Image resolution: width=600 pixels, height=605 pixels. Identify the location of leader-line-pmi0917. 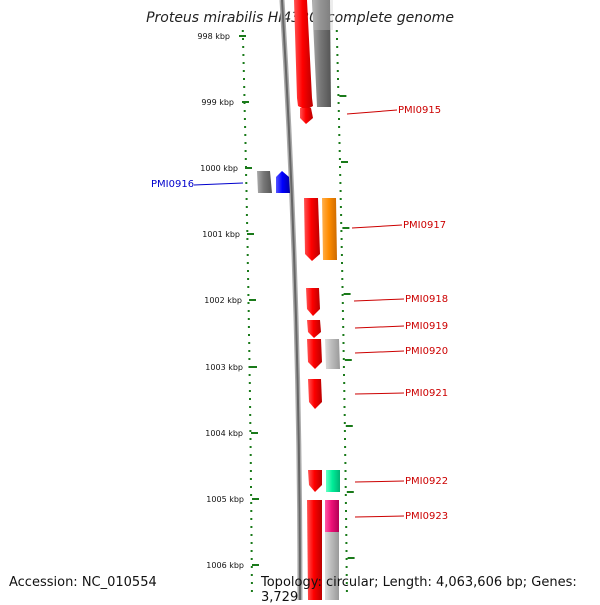
(377, 226).